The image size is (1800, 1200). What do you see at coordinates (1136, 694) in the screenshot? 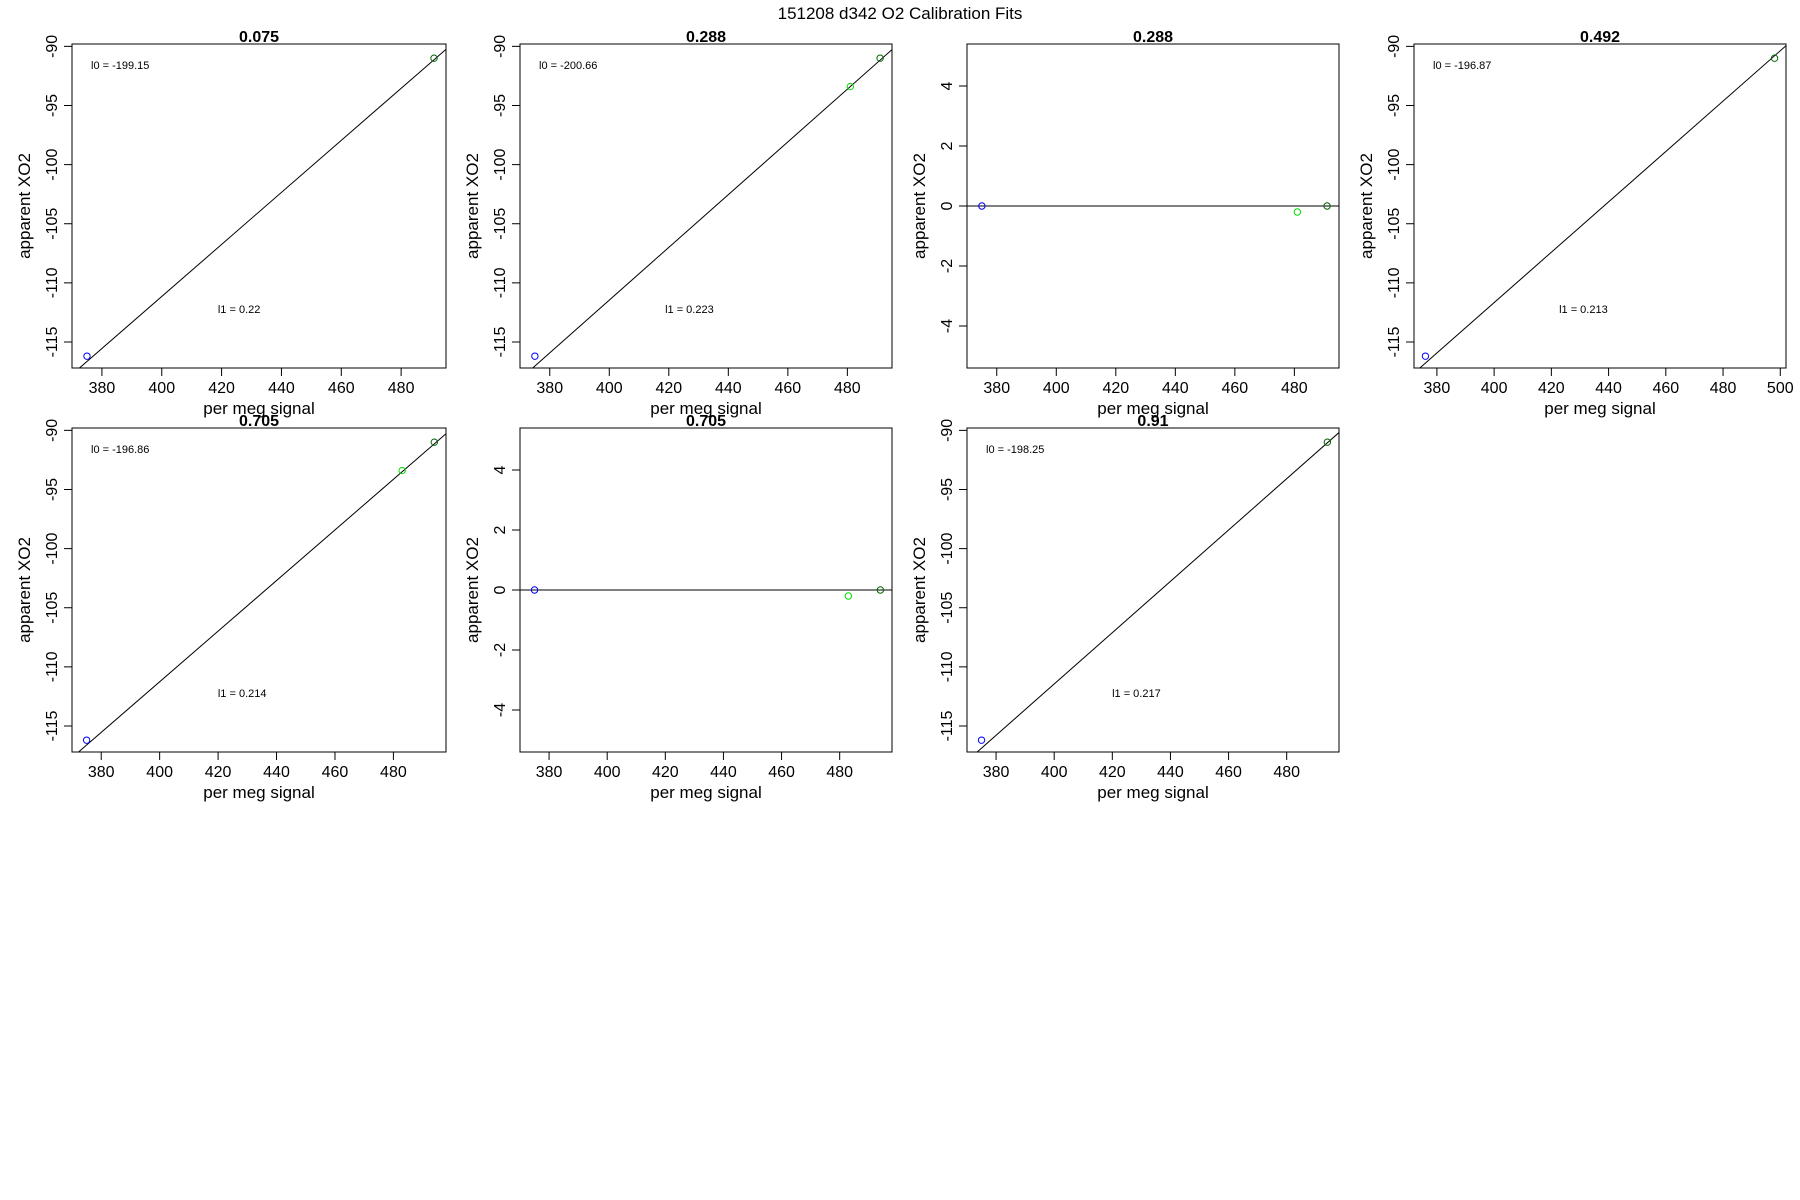
I see `slope-annotation: l1 = 0.217` at bounding box center [1136, 694].